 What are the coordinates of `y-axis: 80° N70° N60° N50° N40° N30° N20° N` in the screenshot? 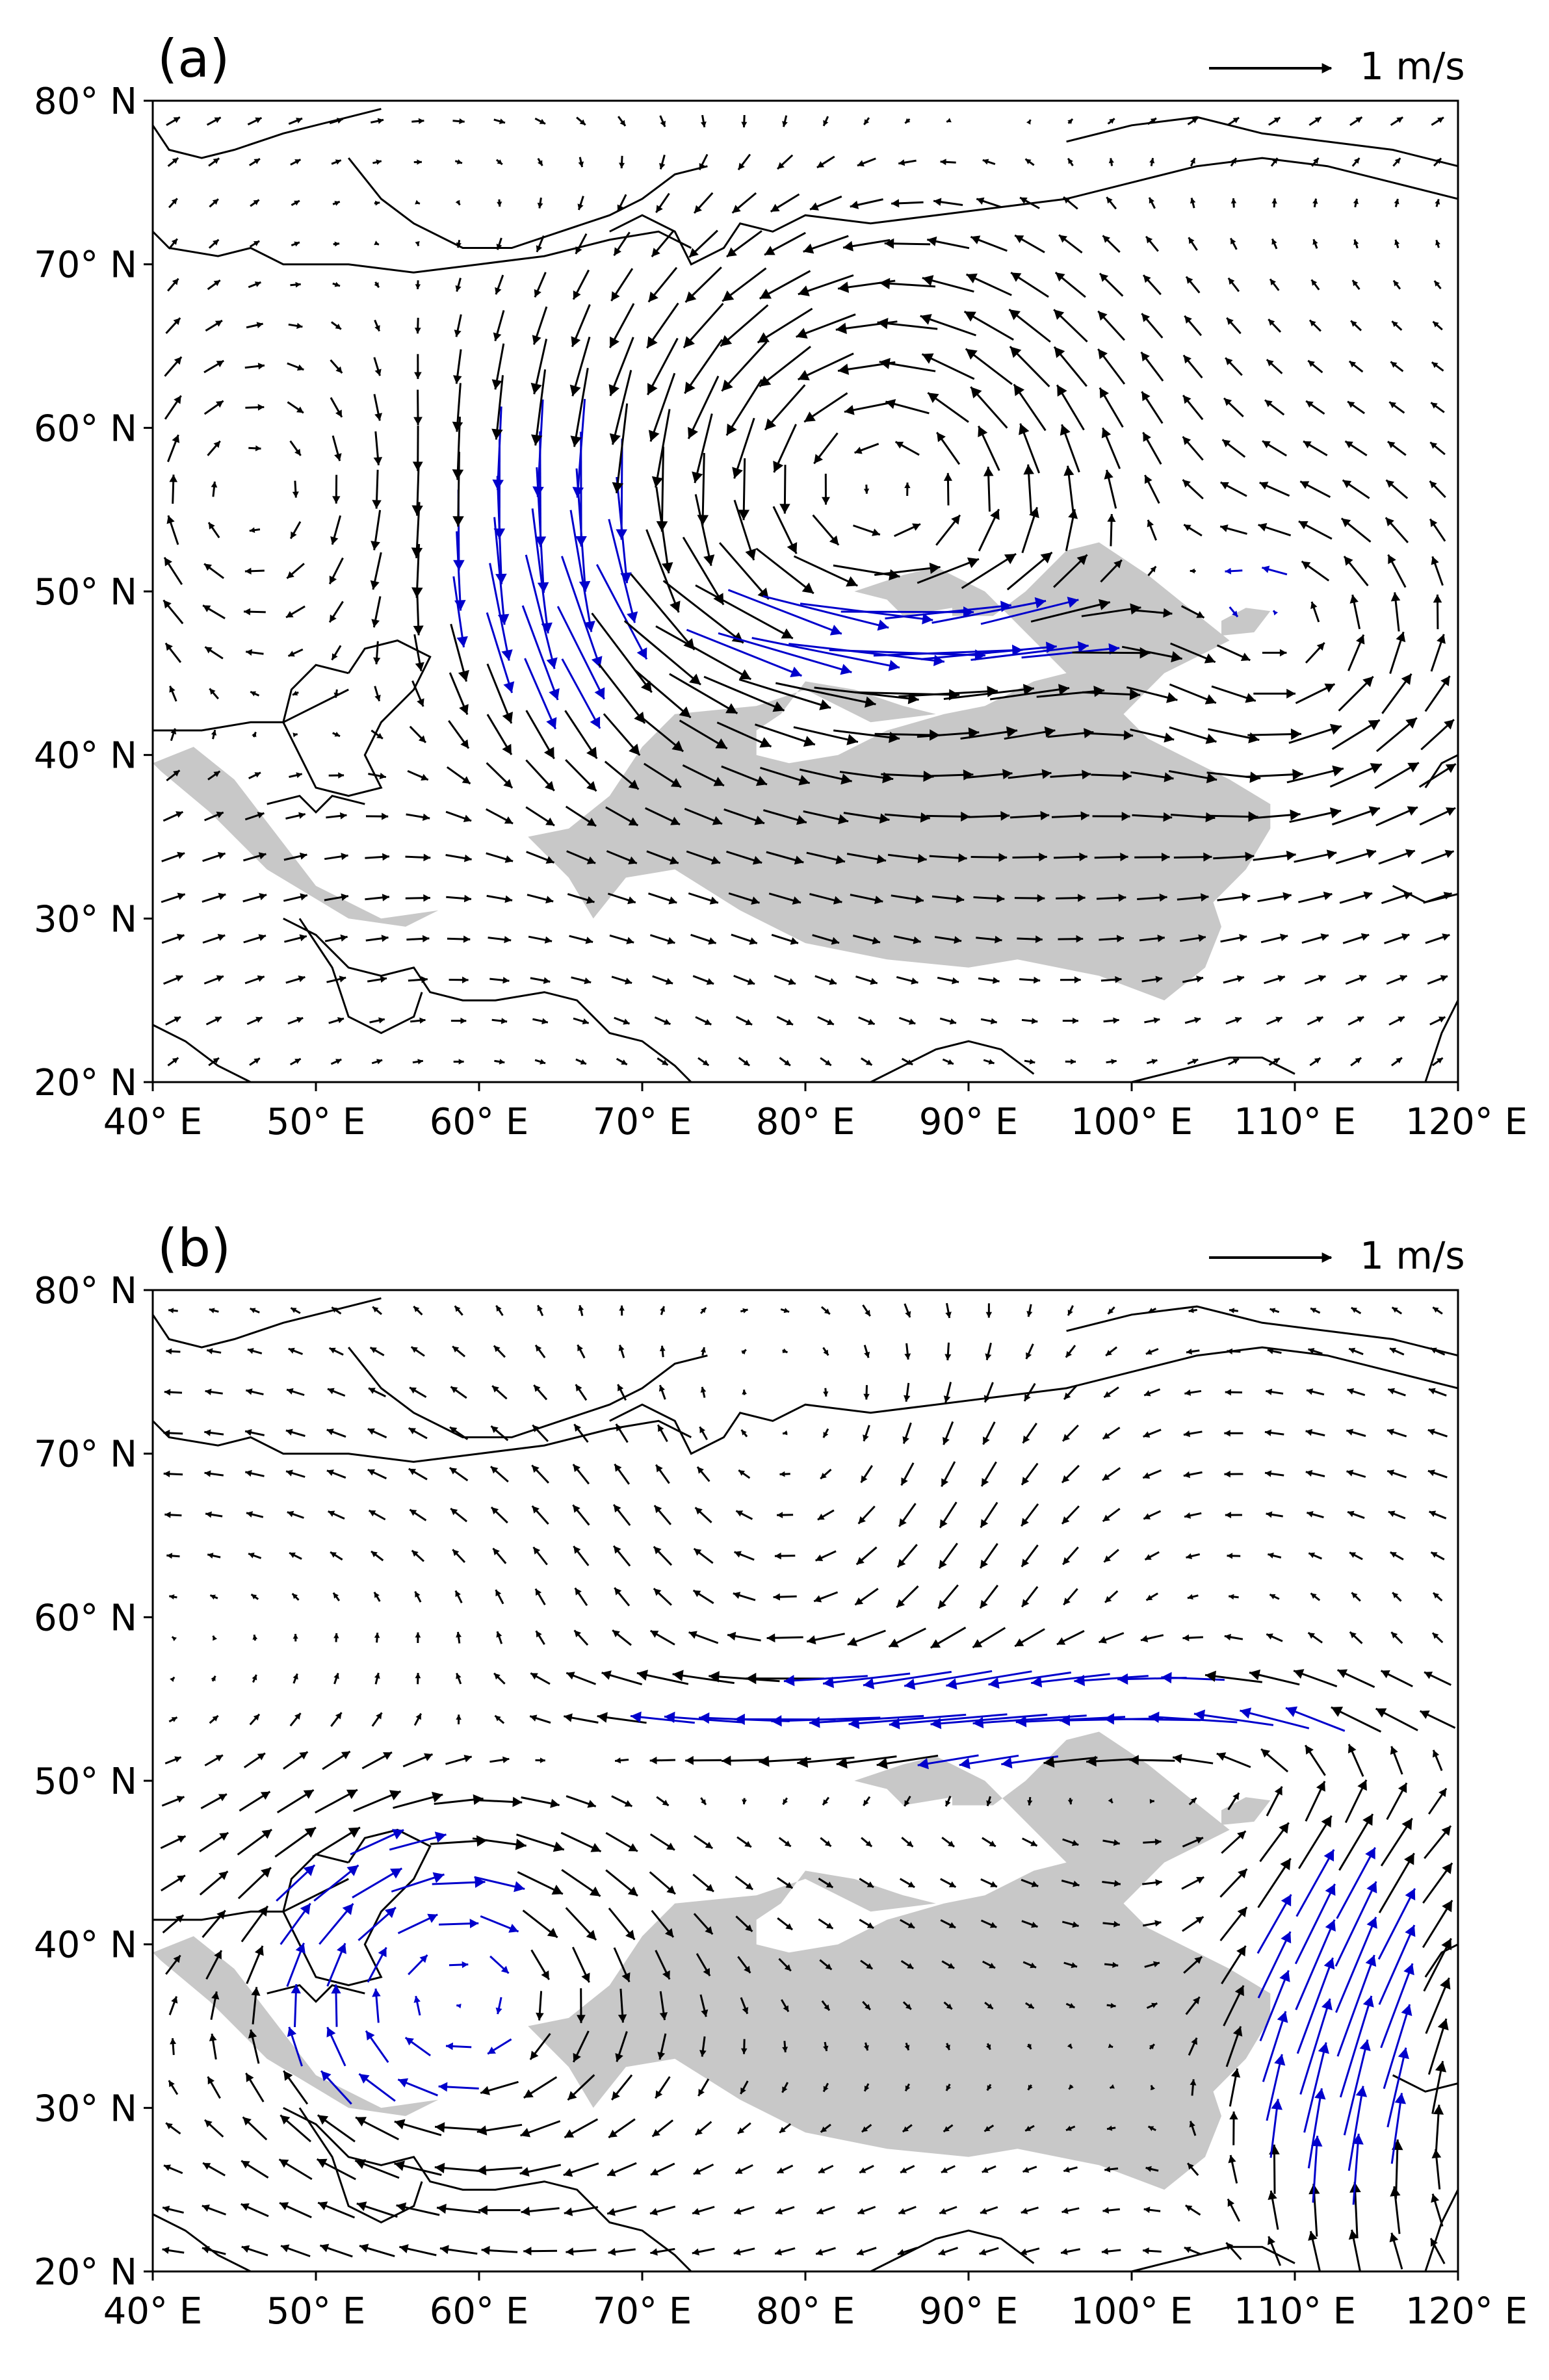 It's located at (94, 1782).